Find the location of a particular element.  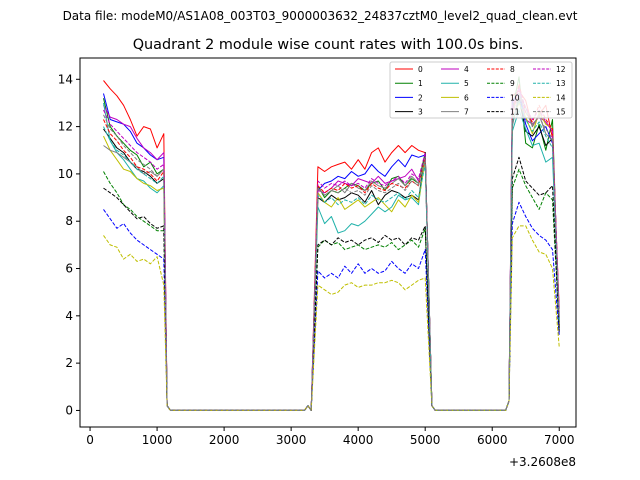

y-tick-label: 4 is located at coordinates (69, 316).